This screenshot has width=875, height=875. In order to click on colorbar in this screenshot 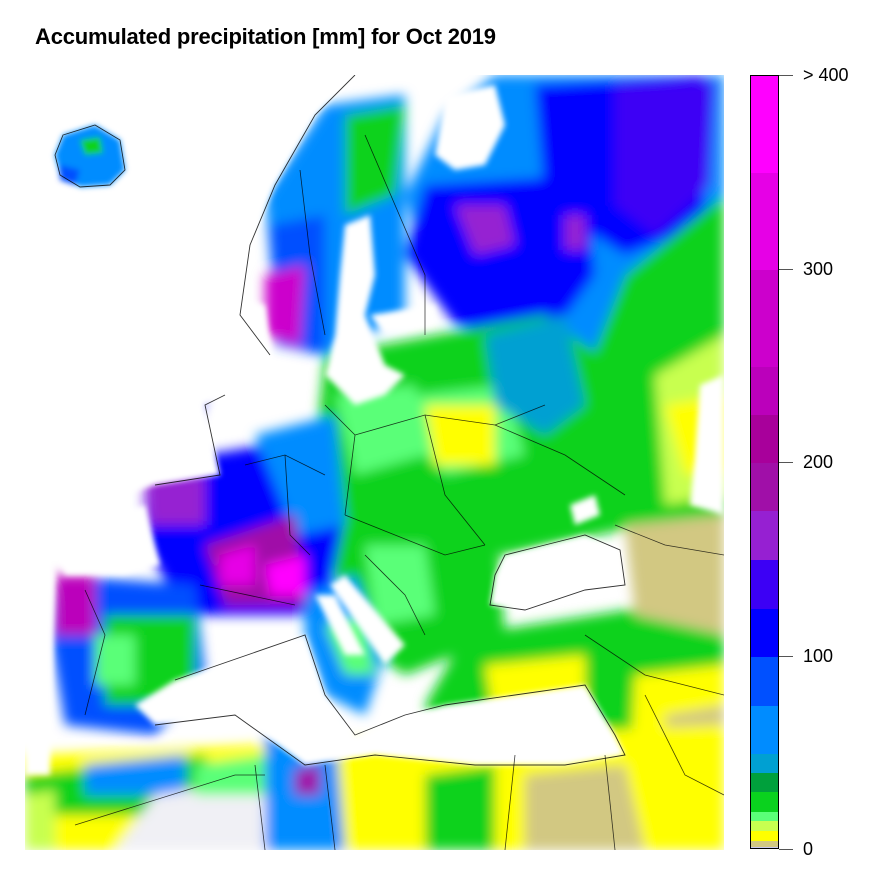, I will do `click(764, 462)`.